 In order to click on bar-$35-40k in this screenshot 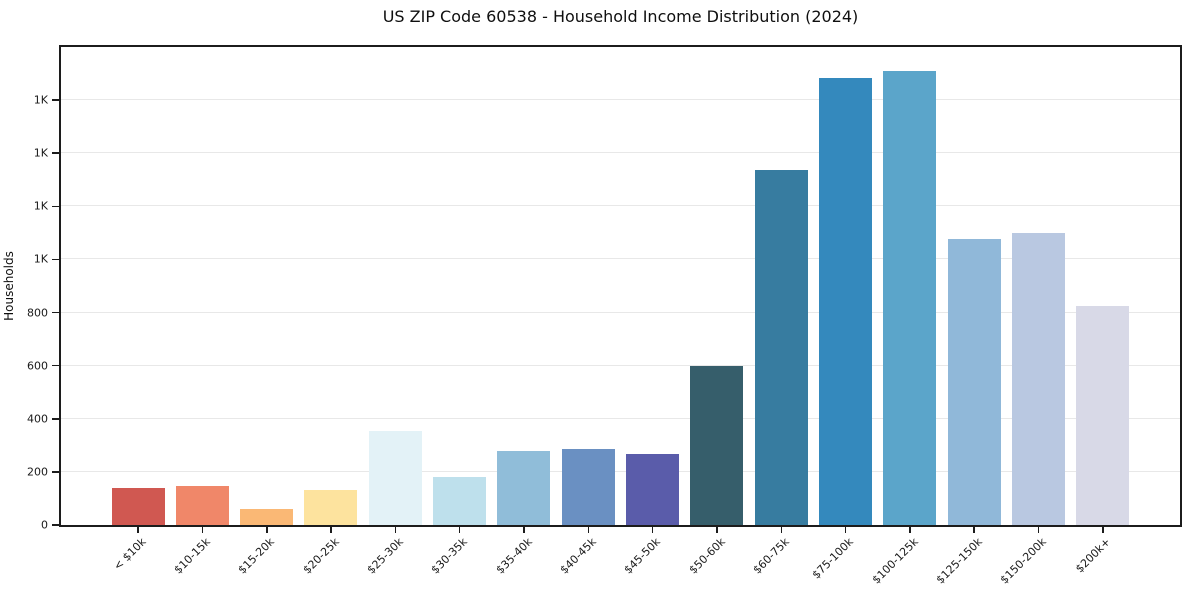, I will do `click(524, 488)`.